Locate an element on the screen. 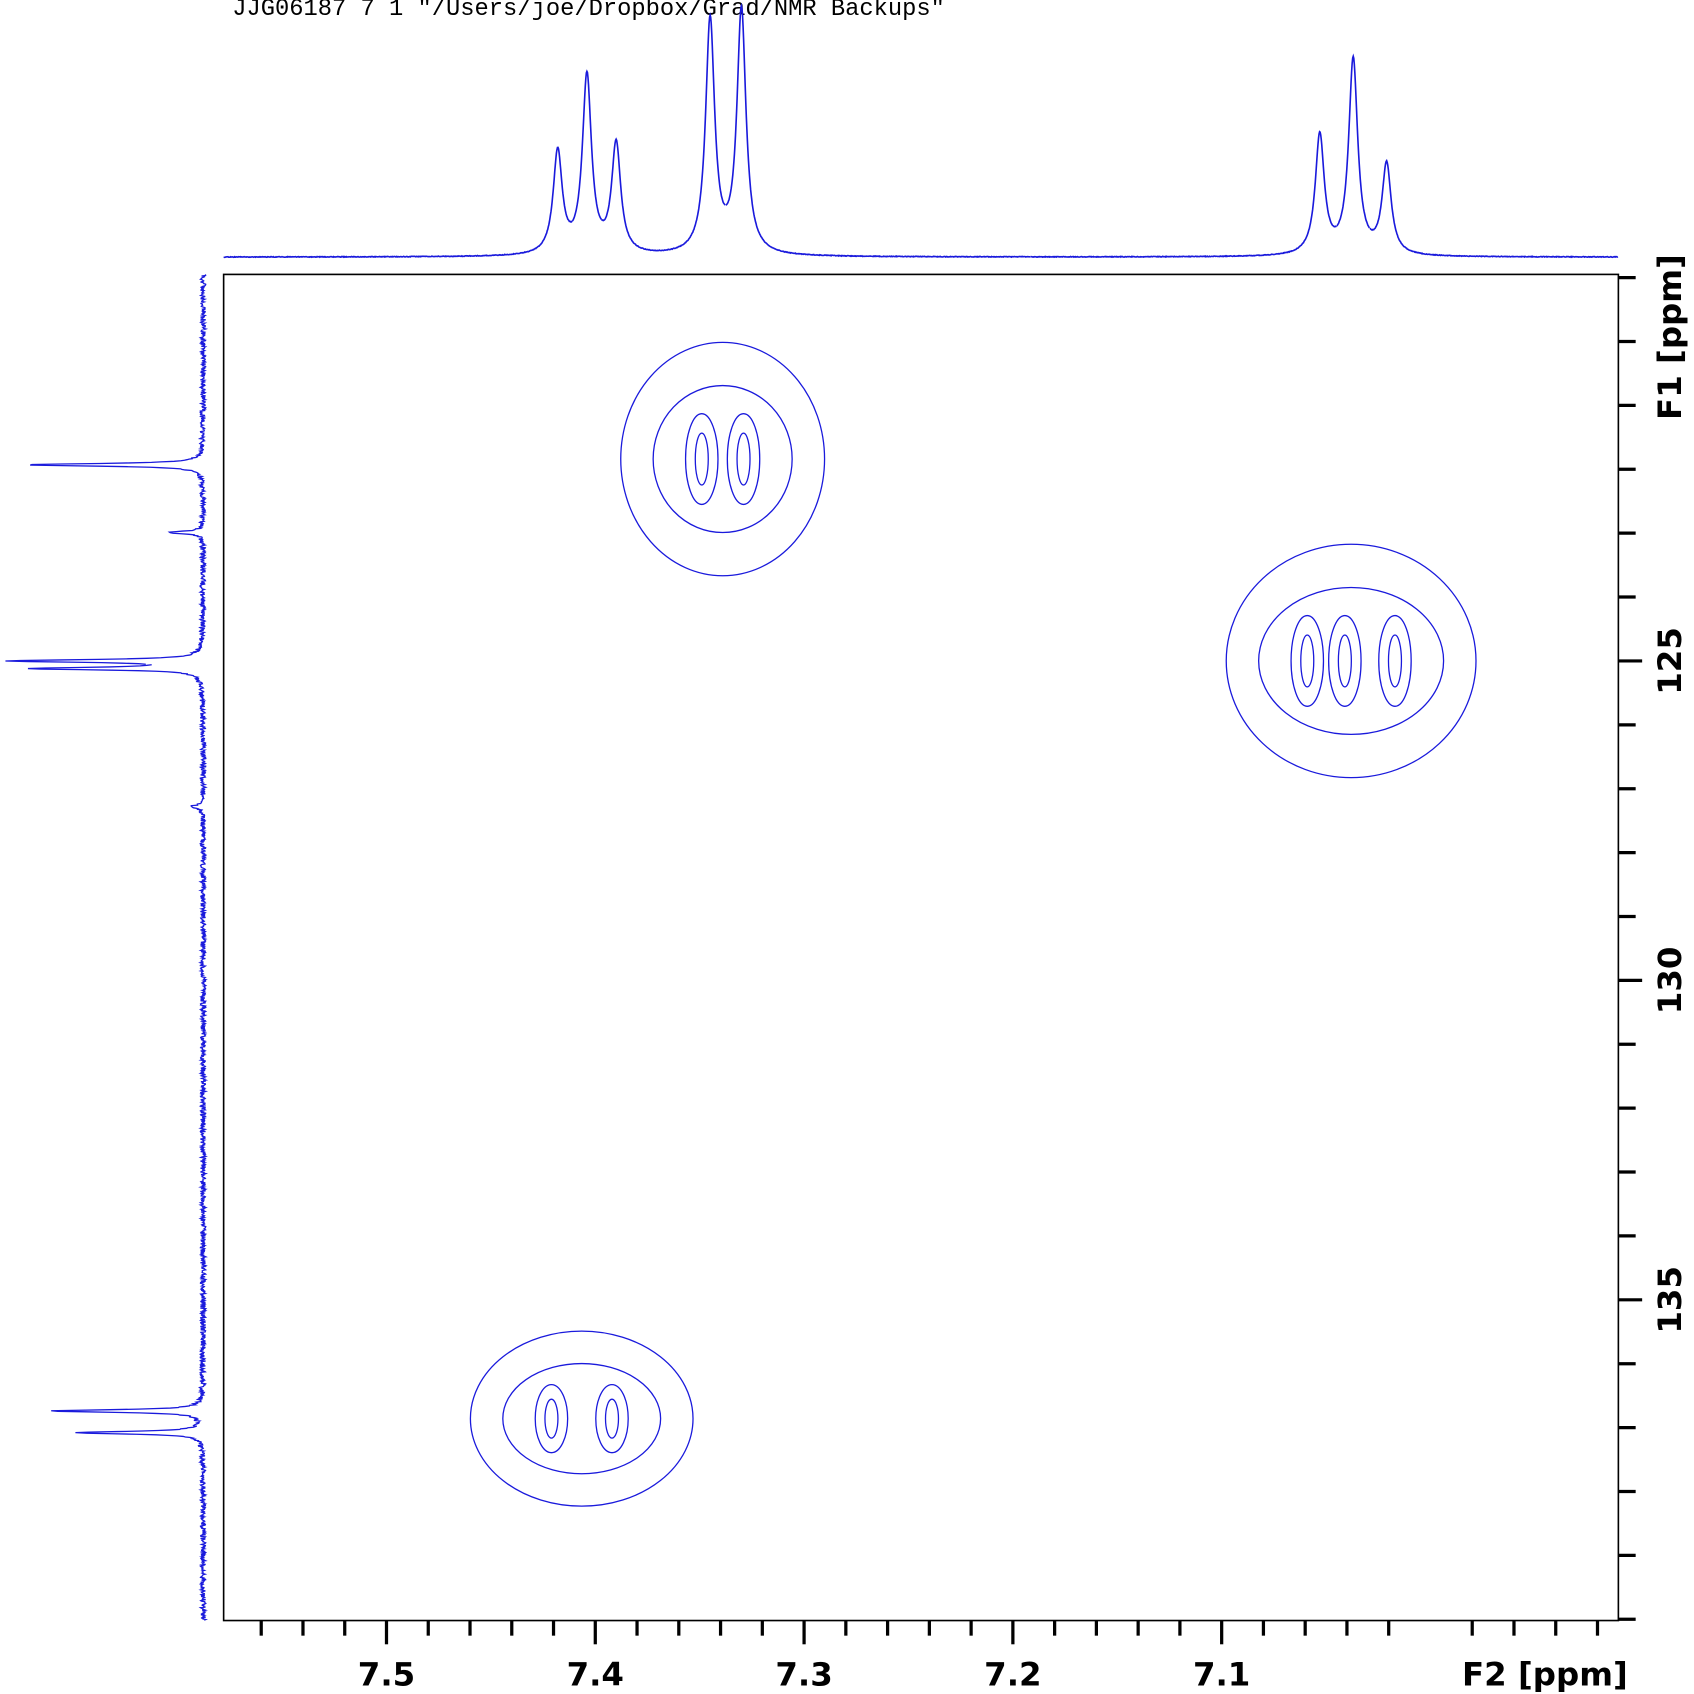 This screenshot has height=1694, width=1694. x-tick-label: 7.4 is located at coordinates (595, 1674).